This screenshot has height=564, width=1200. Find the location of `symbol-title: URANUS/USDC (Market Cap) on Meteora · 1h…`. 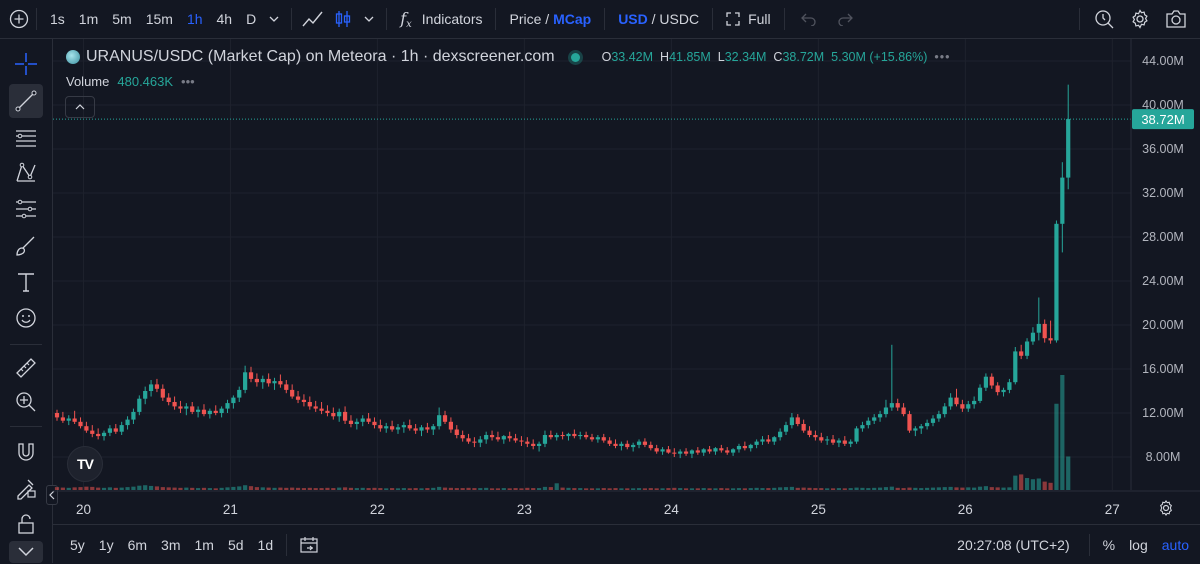

symbol-title: URANUS/USDC (Market Cap) on Meteora · 1h… is located at coordinates (320, 56).